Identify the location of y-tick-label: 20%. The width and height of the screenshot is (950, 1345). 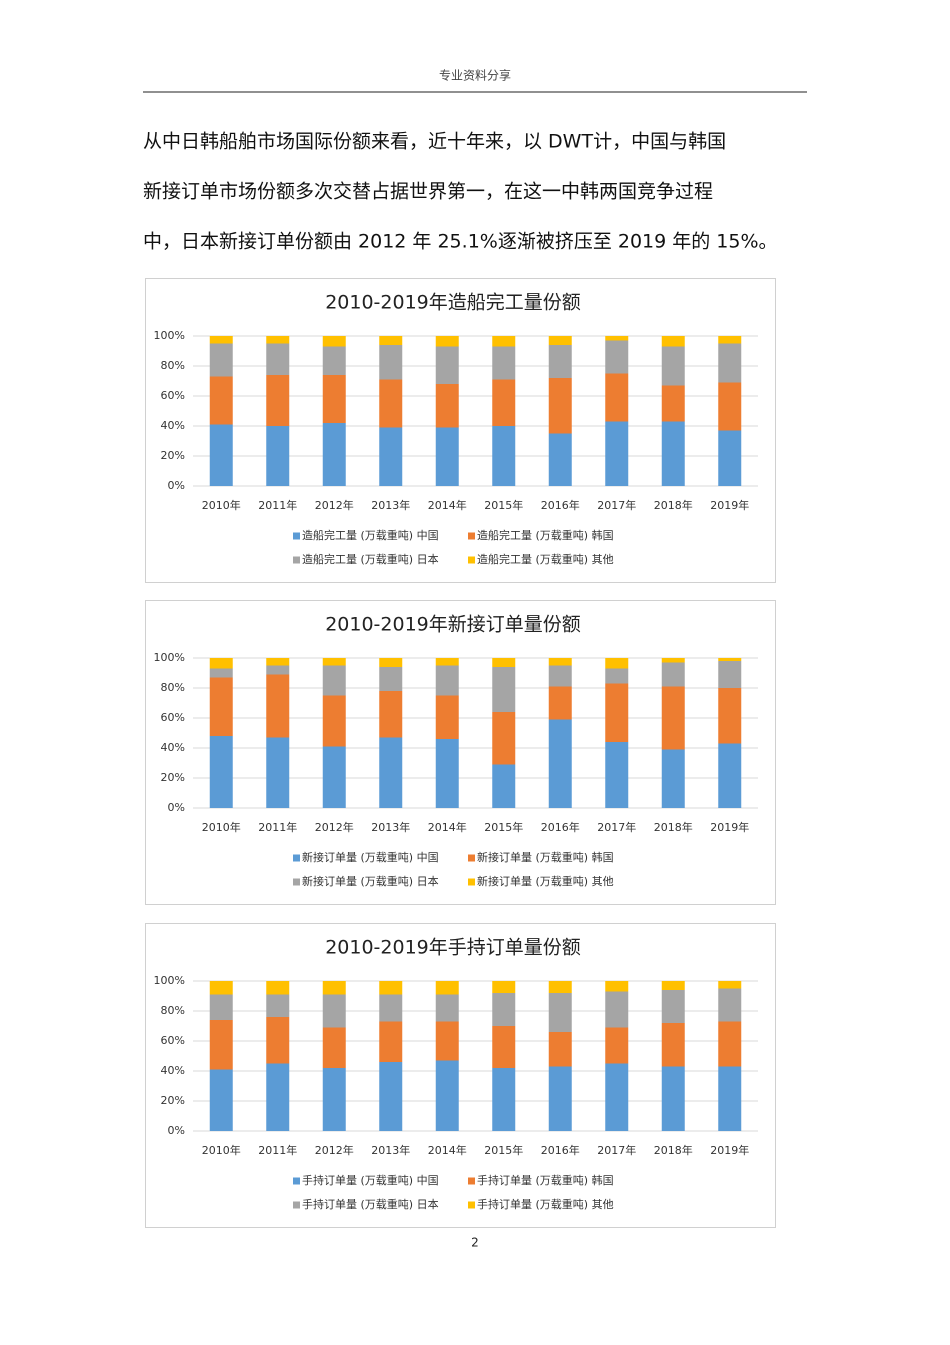
(173, 455).